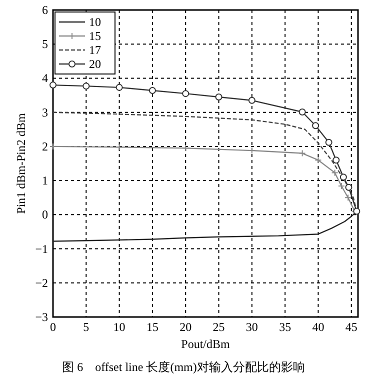 This screenshot has height=379, width=367. I want to click on y-tick-label: −1, so click(41, 249).